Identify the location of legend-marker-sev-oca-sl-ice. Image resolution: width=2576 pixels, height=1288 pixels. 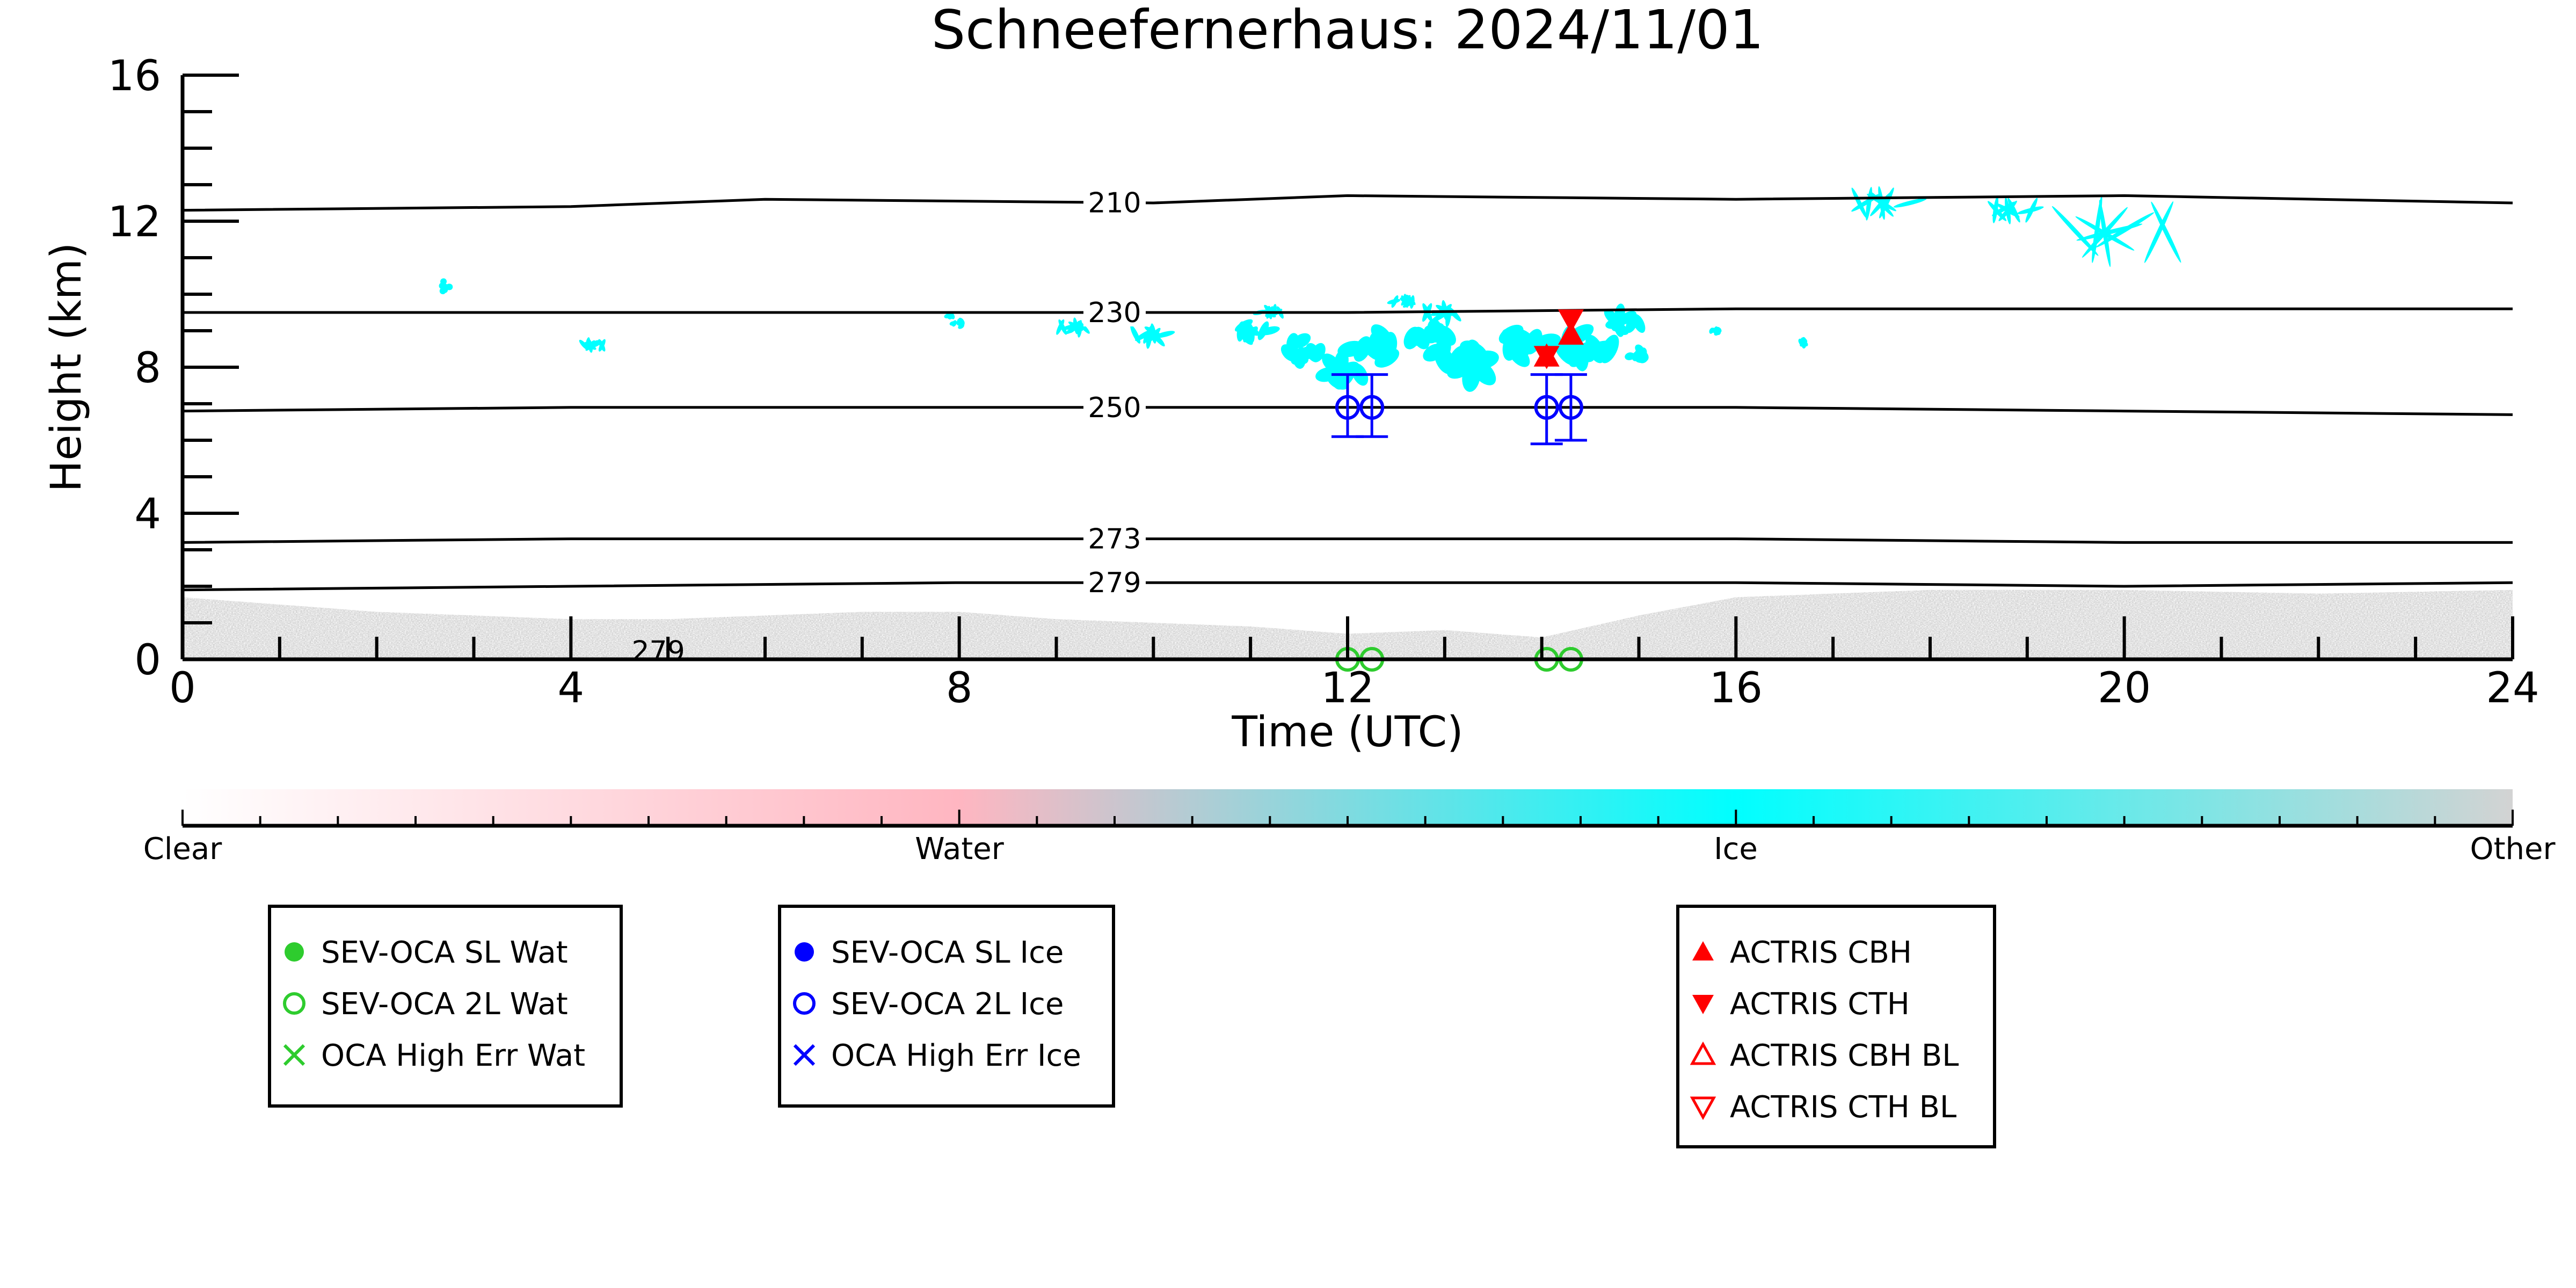
(804, 952).